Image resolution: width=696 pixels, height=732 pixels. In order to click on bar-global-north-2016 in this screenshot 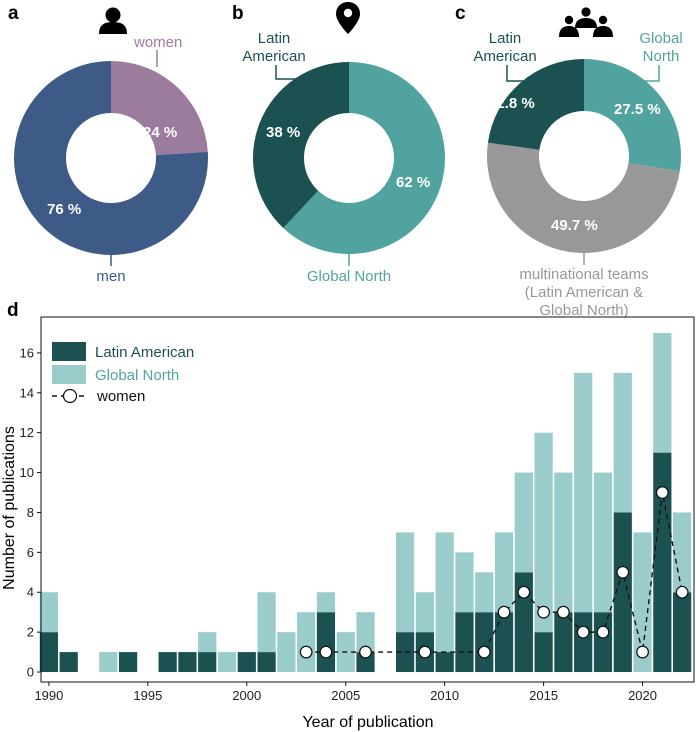, I will do `click(563, 542)`.